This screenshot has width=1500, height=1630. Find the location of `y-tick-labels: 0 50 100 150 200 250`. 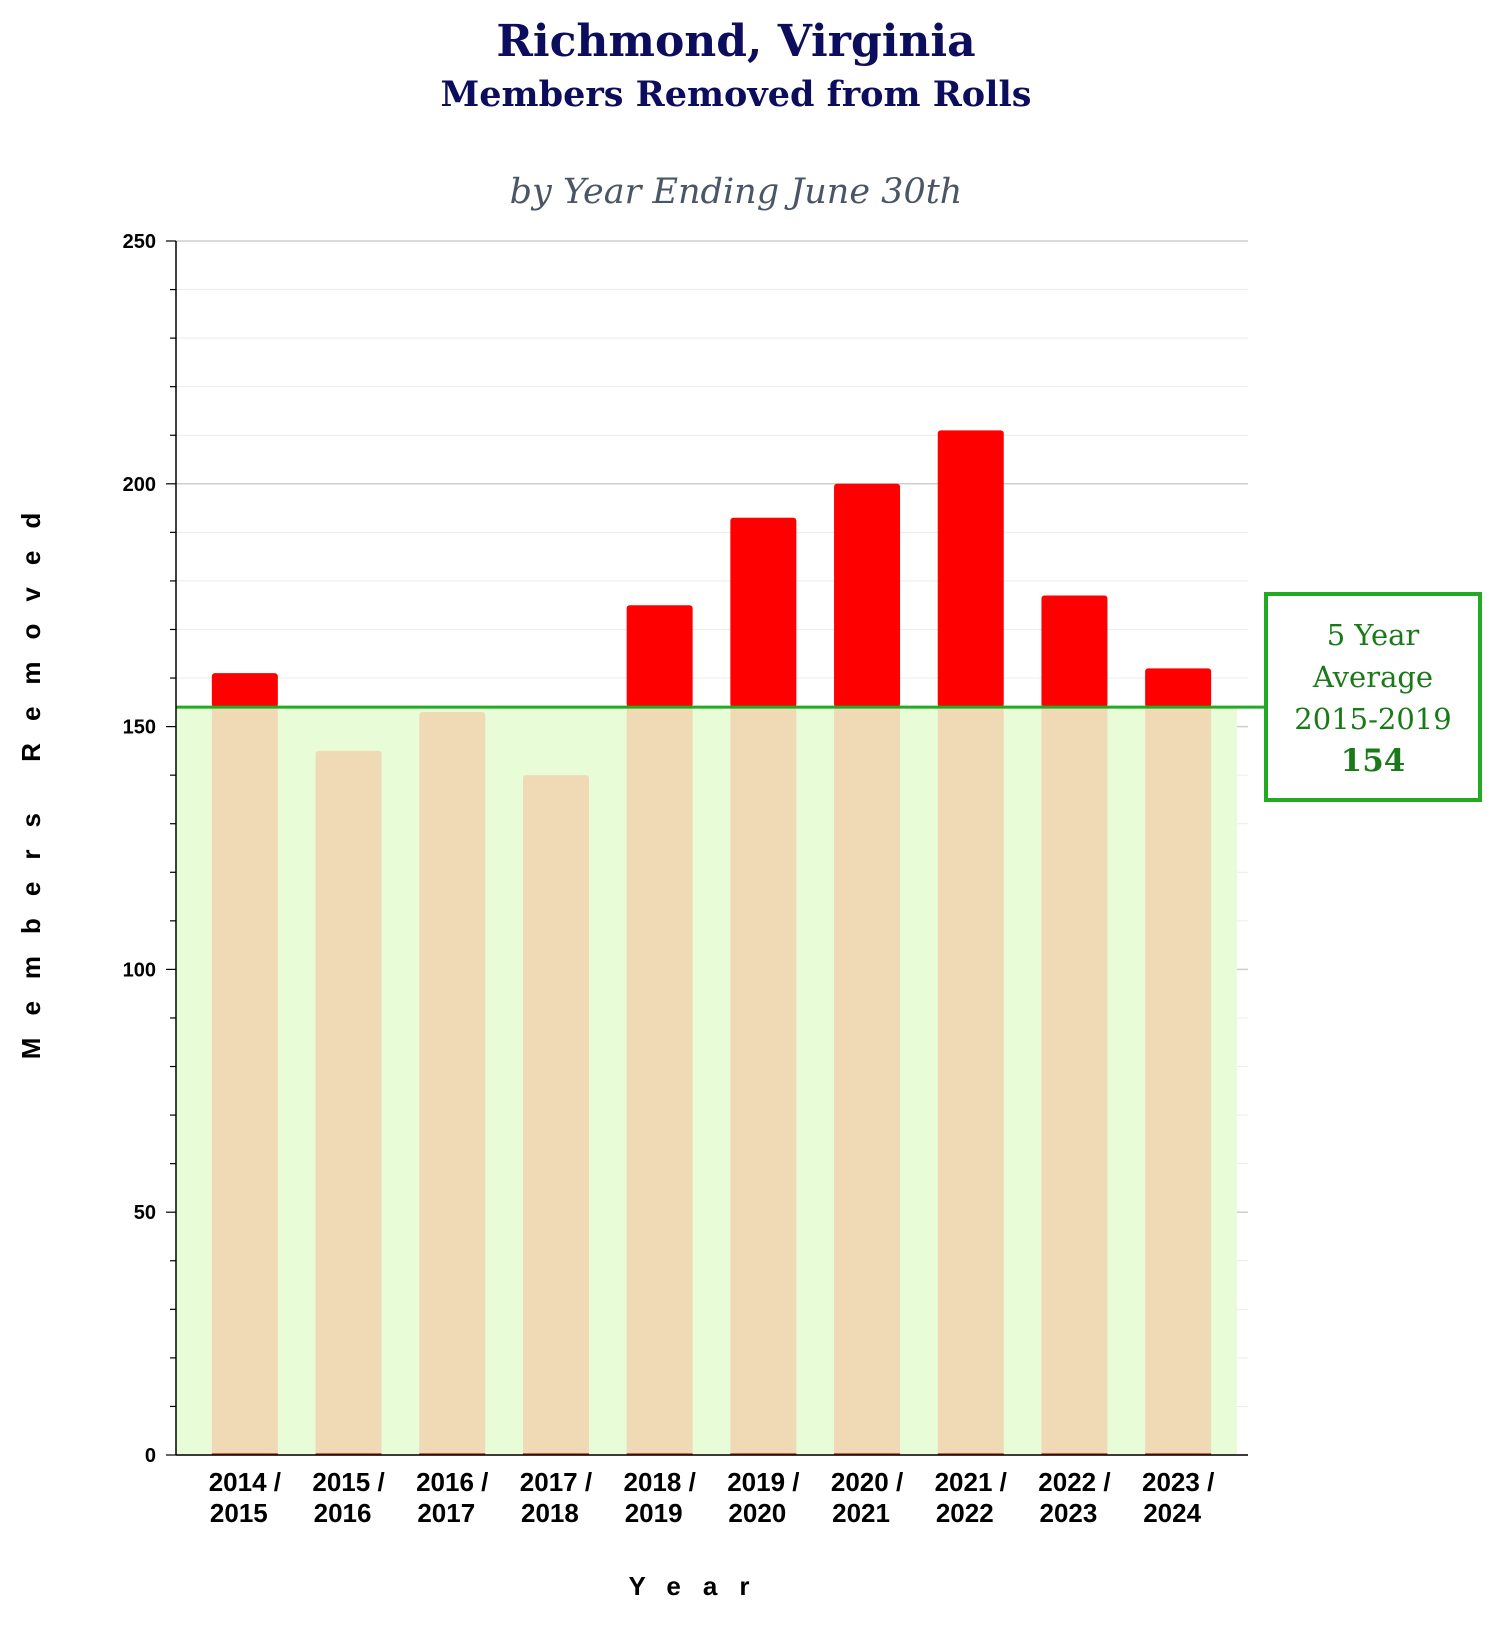

y-tick-labels: 0 50 100 150 200 250 is located at coordinates (139, 849).